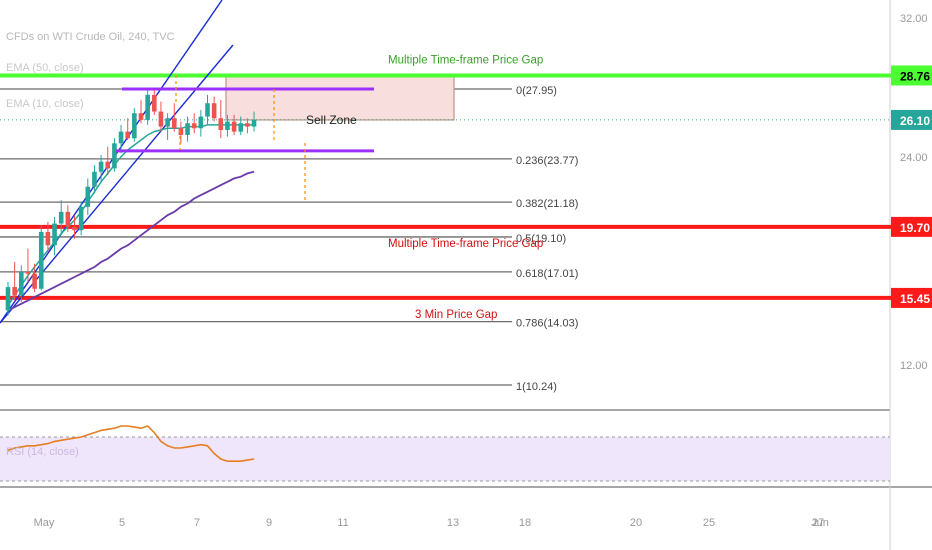 This screenshot has height=550, width=932. What do you see at coordinates (915, 228) in the screenshot?
I see `level-red-1-label: 19.70` at bounding box center [915, 228].